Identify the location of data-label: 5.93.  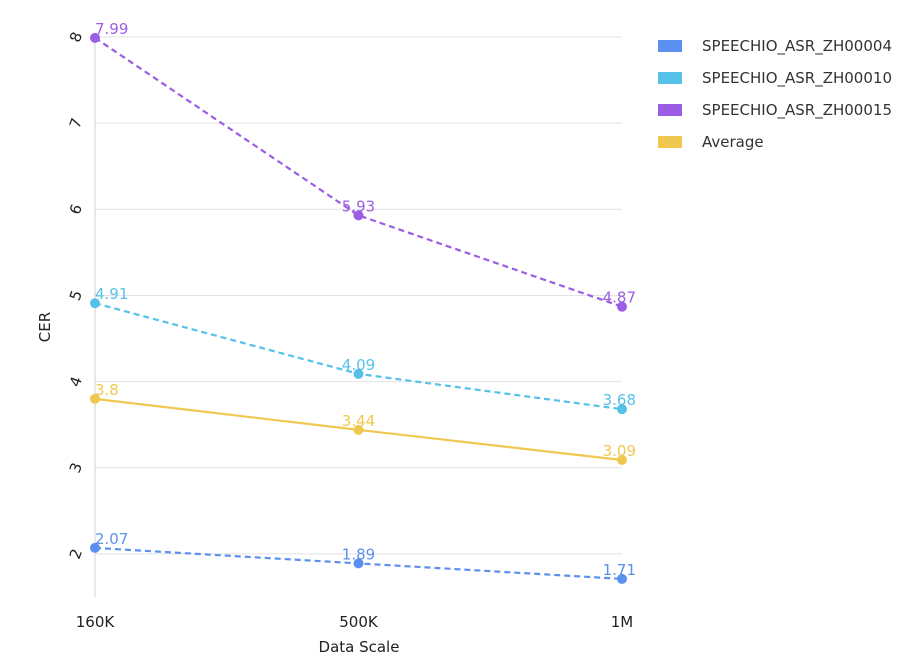
(358, 206).